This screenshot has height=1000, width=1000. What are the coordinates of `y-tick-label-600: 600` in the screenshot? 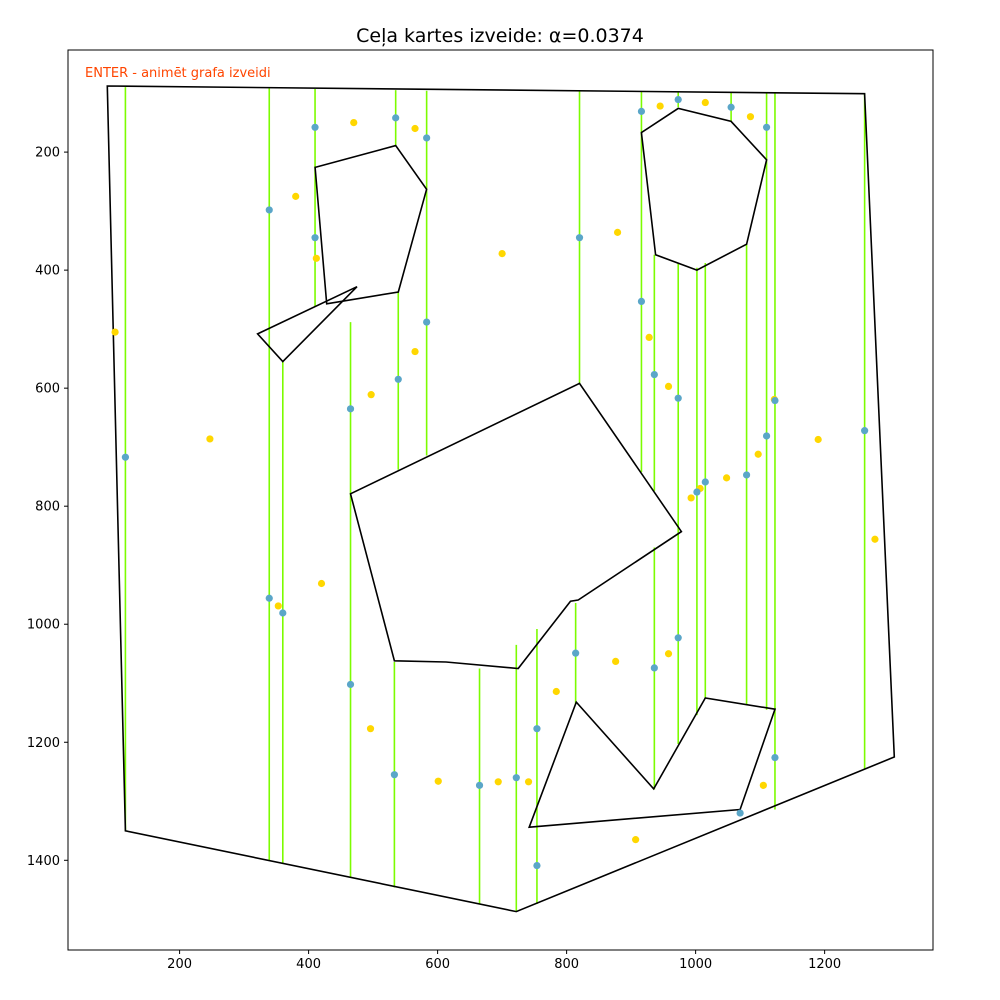 It's located at (47, 389).